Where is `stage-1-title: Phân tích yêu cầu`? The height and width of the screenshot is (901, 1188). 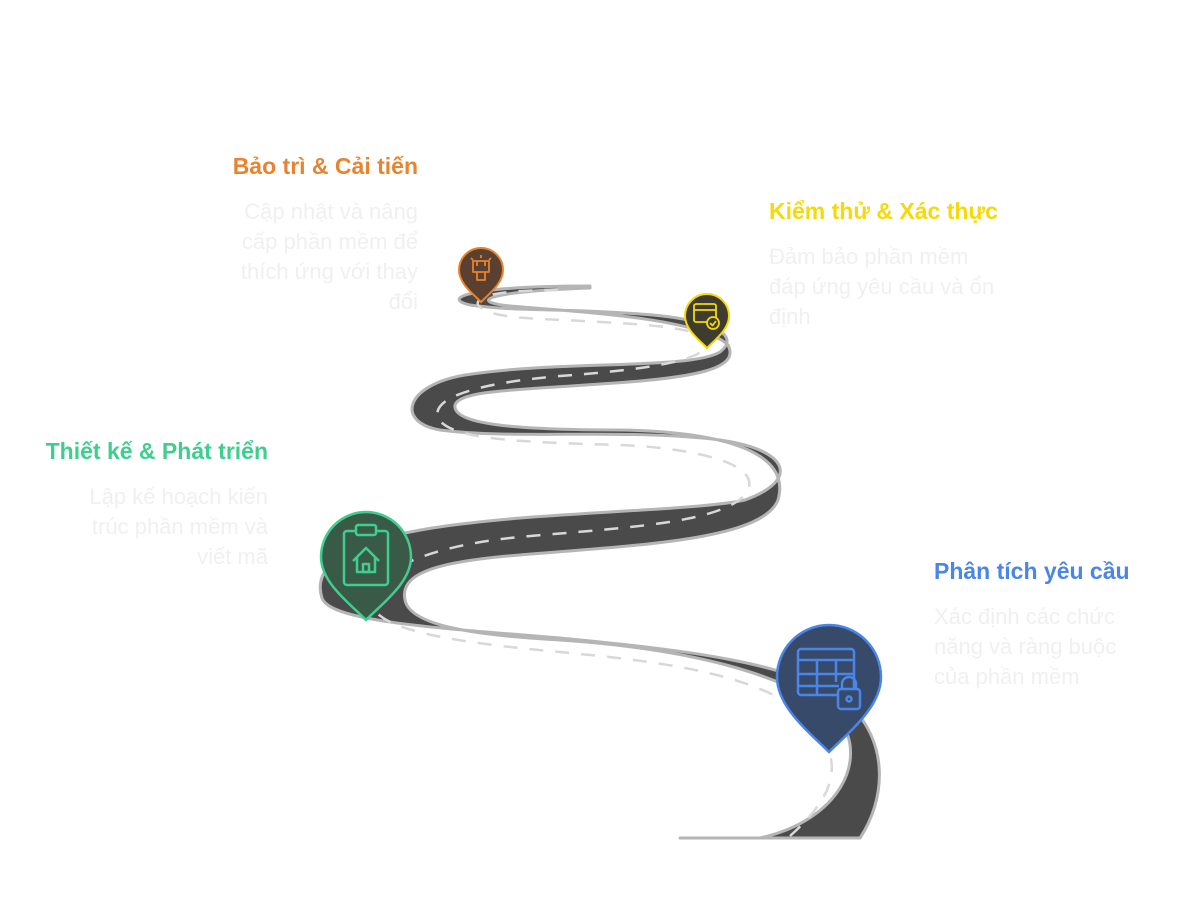 stage-1-title: Phân tích yêu cầu is located at coordinates (1032, 571).